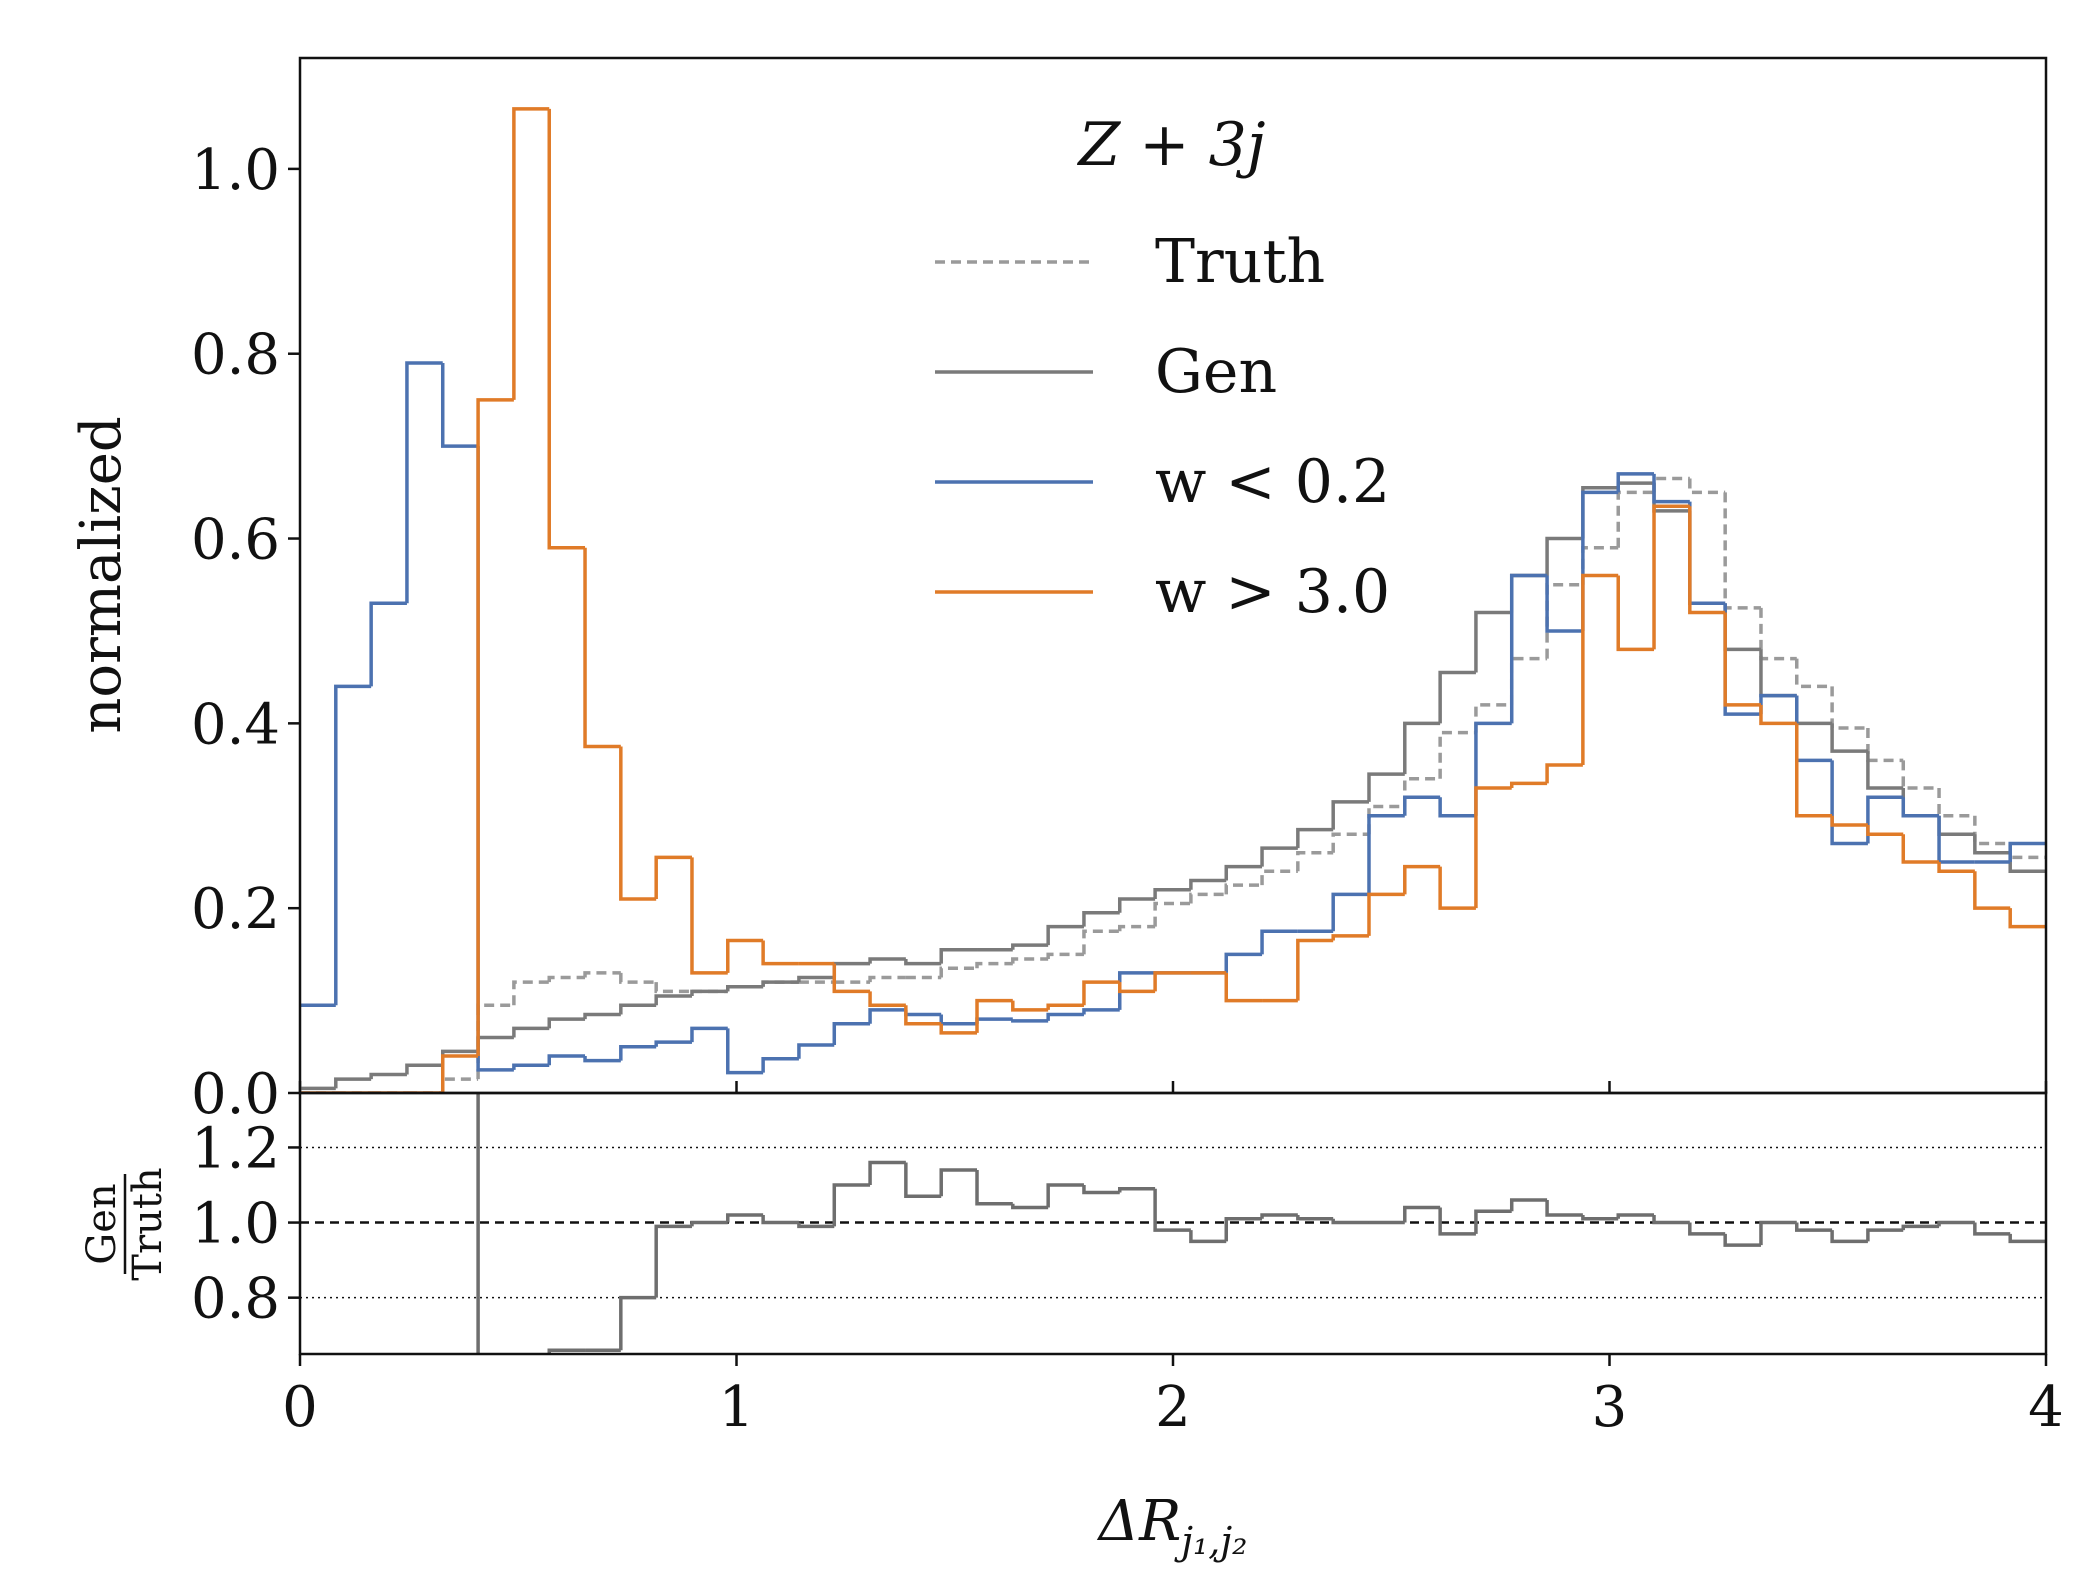 The width and height of the screenshot is (2100, 1574). What do you see at coordinates (235, 1299) in the screenshot?
I see `ratio-y-tick-label: 0.8` at bounding box center [235, 1299].